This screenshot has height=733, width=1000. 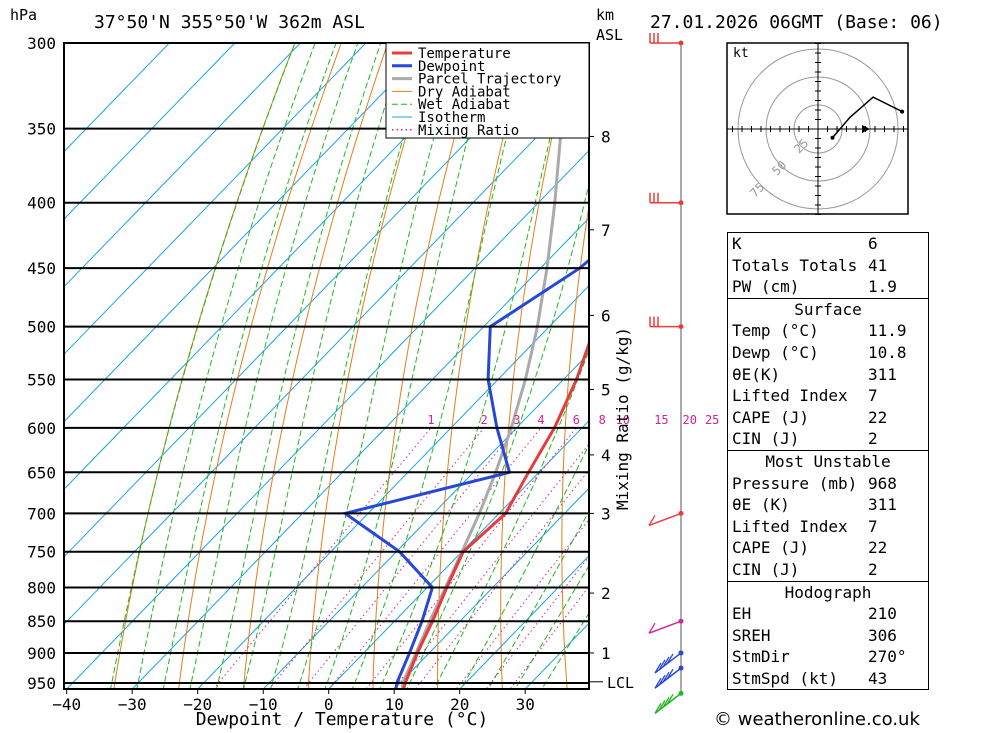 I want to click on index-label: θE(K), so click(x=756, y=374).